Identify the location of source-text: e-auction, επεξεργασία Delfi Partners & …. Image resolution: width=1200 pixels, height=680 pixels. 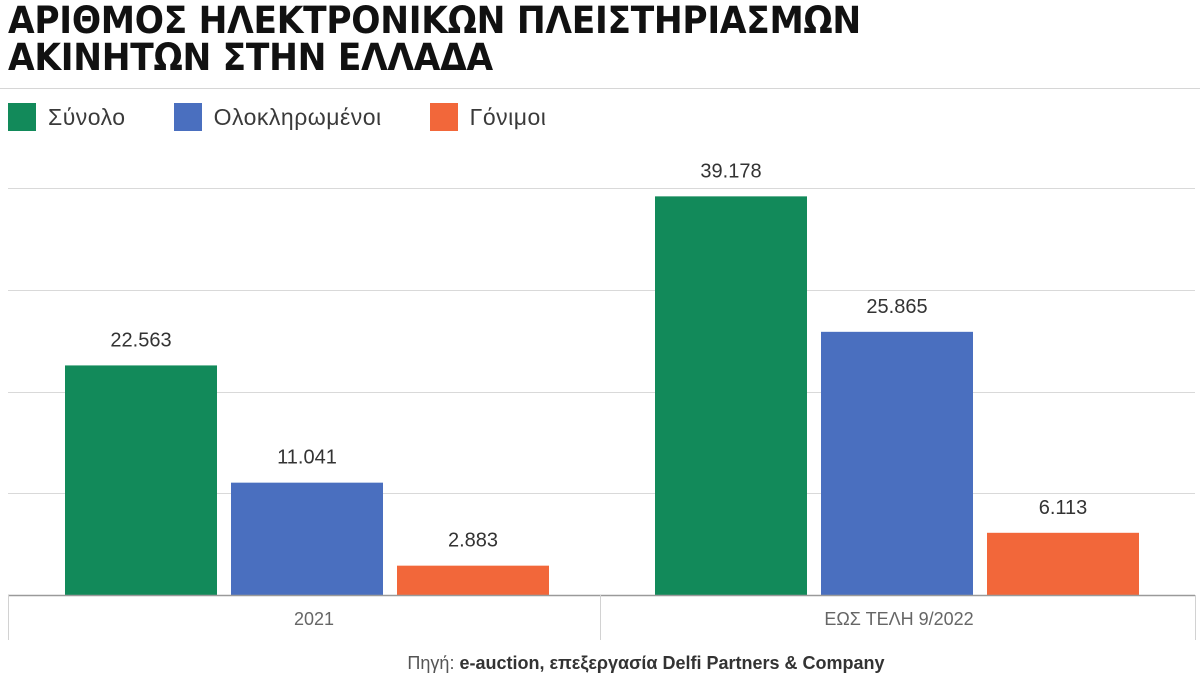
(672, 663).